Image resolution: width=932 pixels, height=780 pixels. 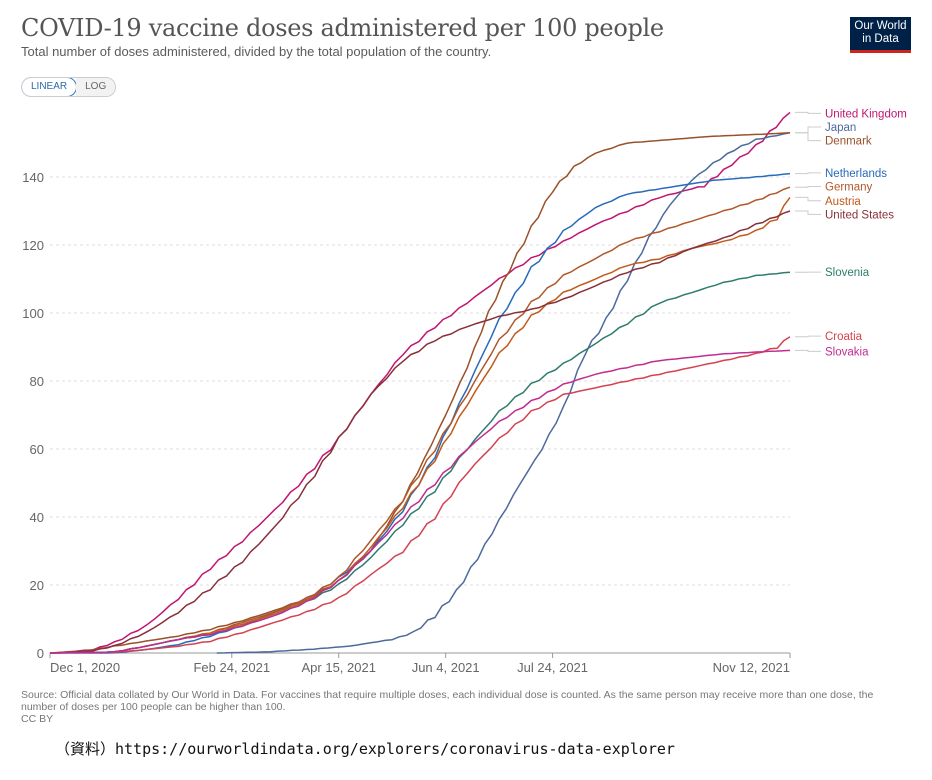 What do you see at coordinates (37, 517) in the screenshot?
I see `y-tick-label: 40` at bounding box center [37, 517].